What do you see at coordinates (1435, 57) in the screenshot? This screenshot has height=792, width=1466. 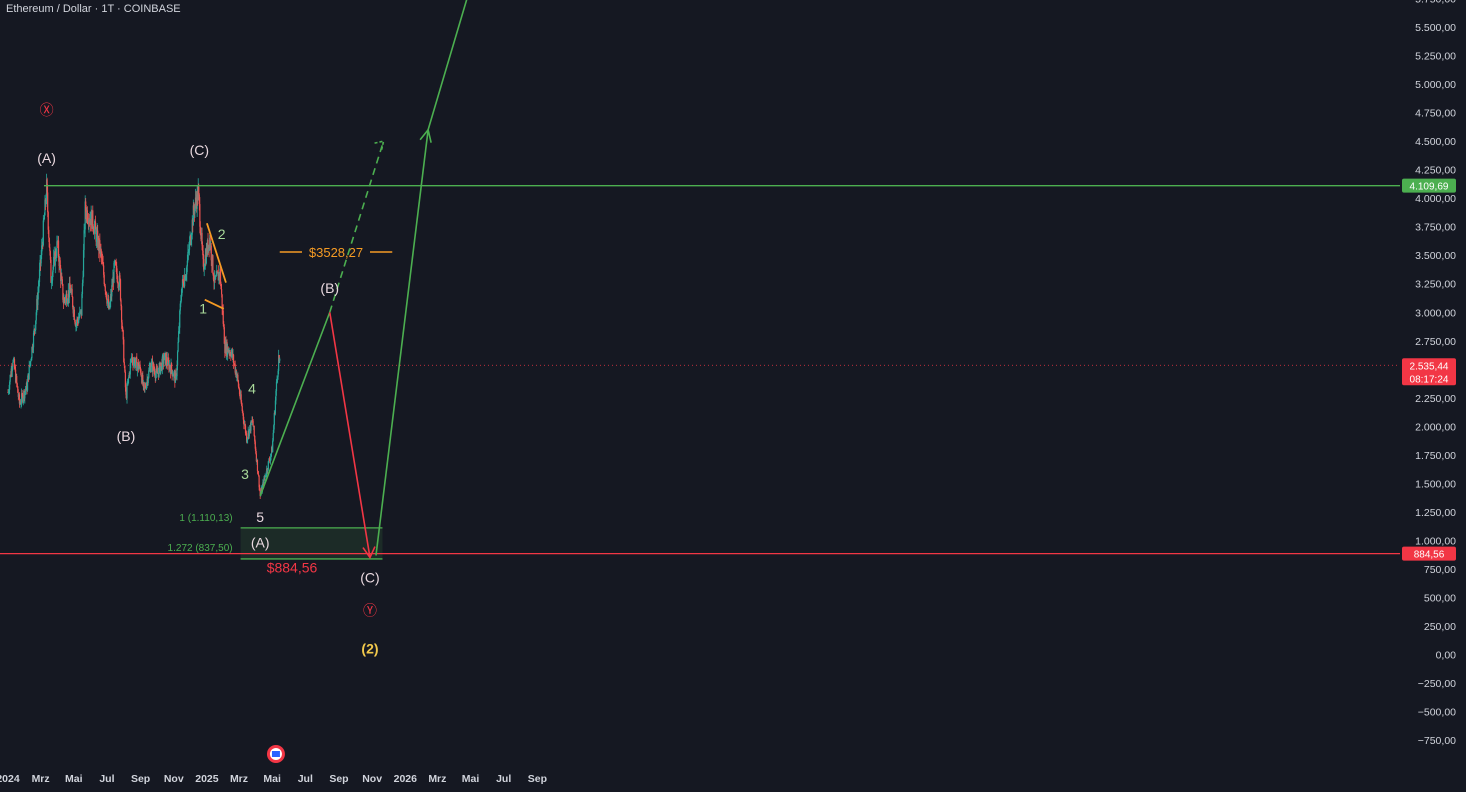 I see `y-tick-label: 5.250,00` at bounding box center [1435, 57].